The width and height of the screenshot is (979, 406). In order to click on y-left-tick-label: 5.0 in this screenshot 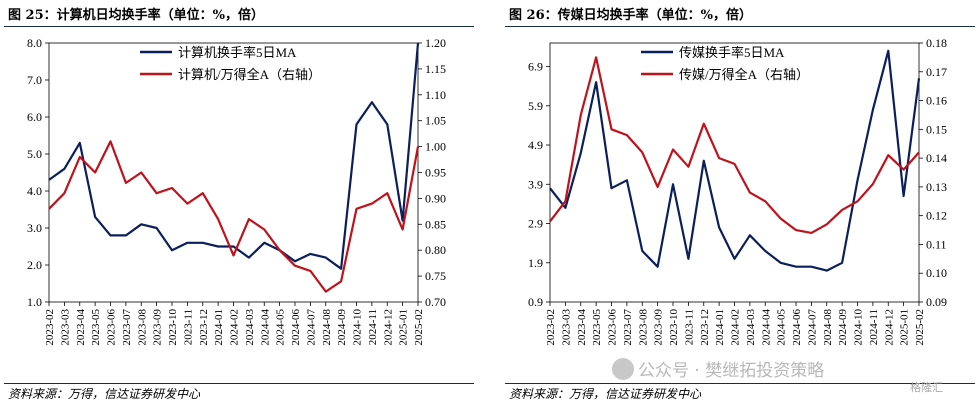, I will do `click(34, 154)`.